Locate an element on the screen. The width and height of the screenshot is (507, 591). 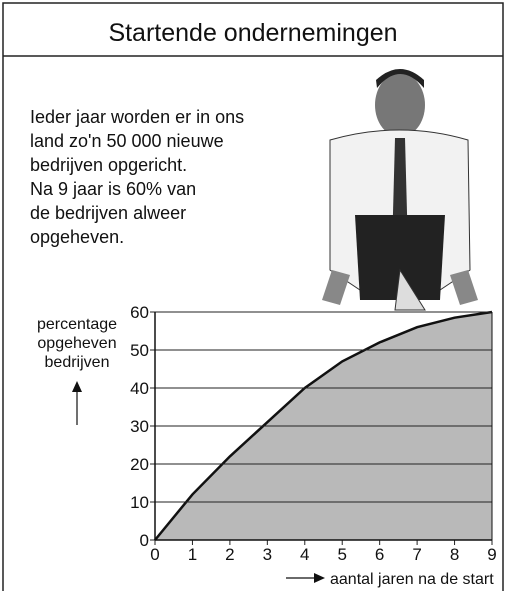
y-axis-label: bedrijven is located at coordinates (77, 362).